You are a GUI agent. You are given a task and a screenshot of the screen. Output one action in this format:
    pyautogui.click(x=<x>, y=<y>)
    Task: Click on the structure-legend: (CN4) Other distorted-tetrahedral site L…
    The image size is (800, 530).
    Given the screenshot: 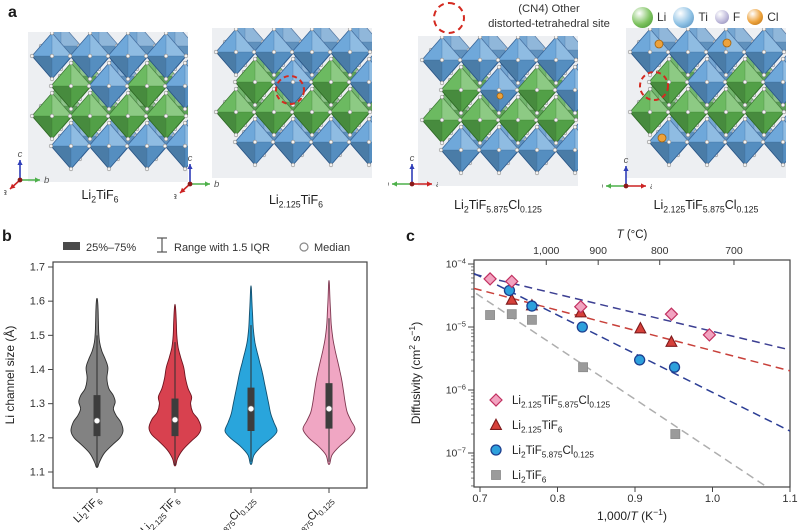 What is the action you would take?
    pyautogui.click(x=614, y=18)
    